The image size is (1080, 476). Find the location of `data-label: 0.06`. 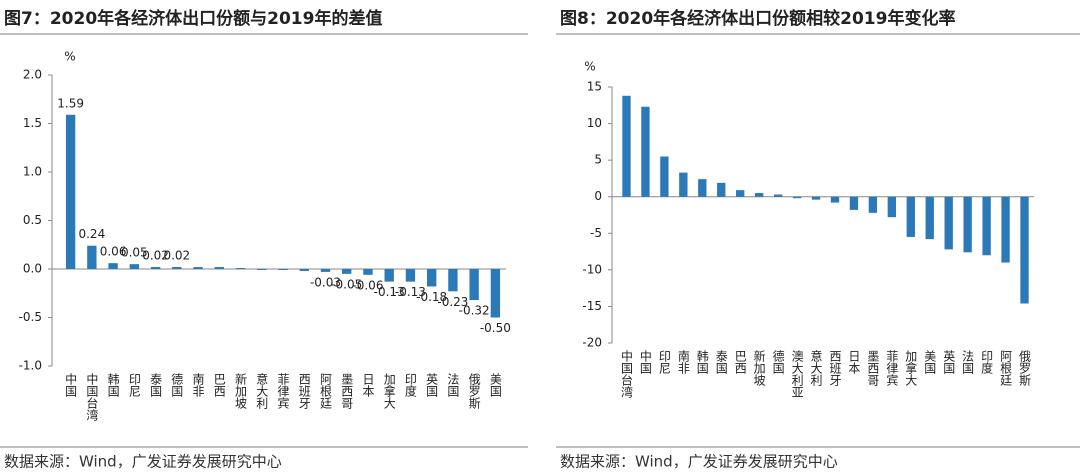

data-label: 0.06 is located at coordinates (113, 252).